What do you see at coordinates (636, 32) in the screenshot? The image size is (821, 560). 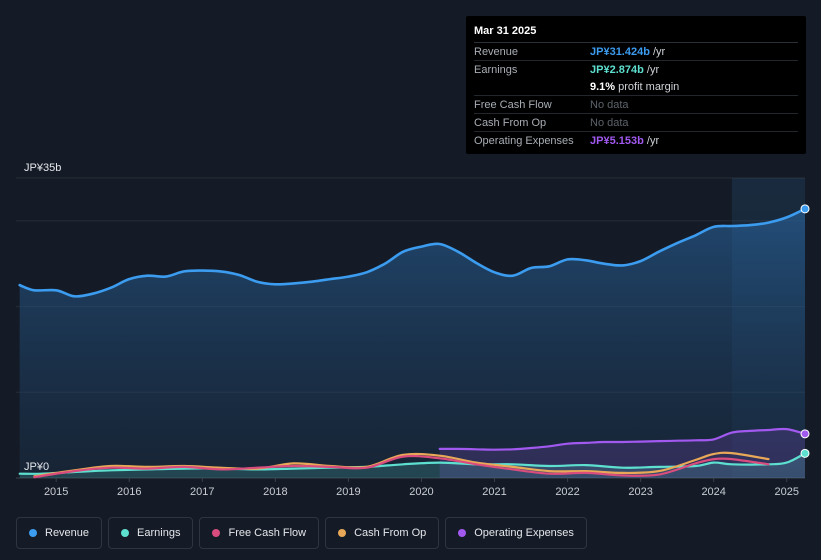 I see `tooltip-date: Mar 31 2025` at bounding box center [636, 32].